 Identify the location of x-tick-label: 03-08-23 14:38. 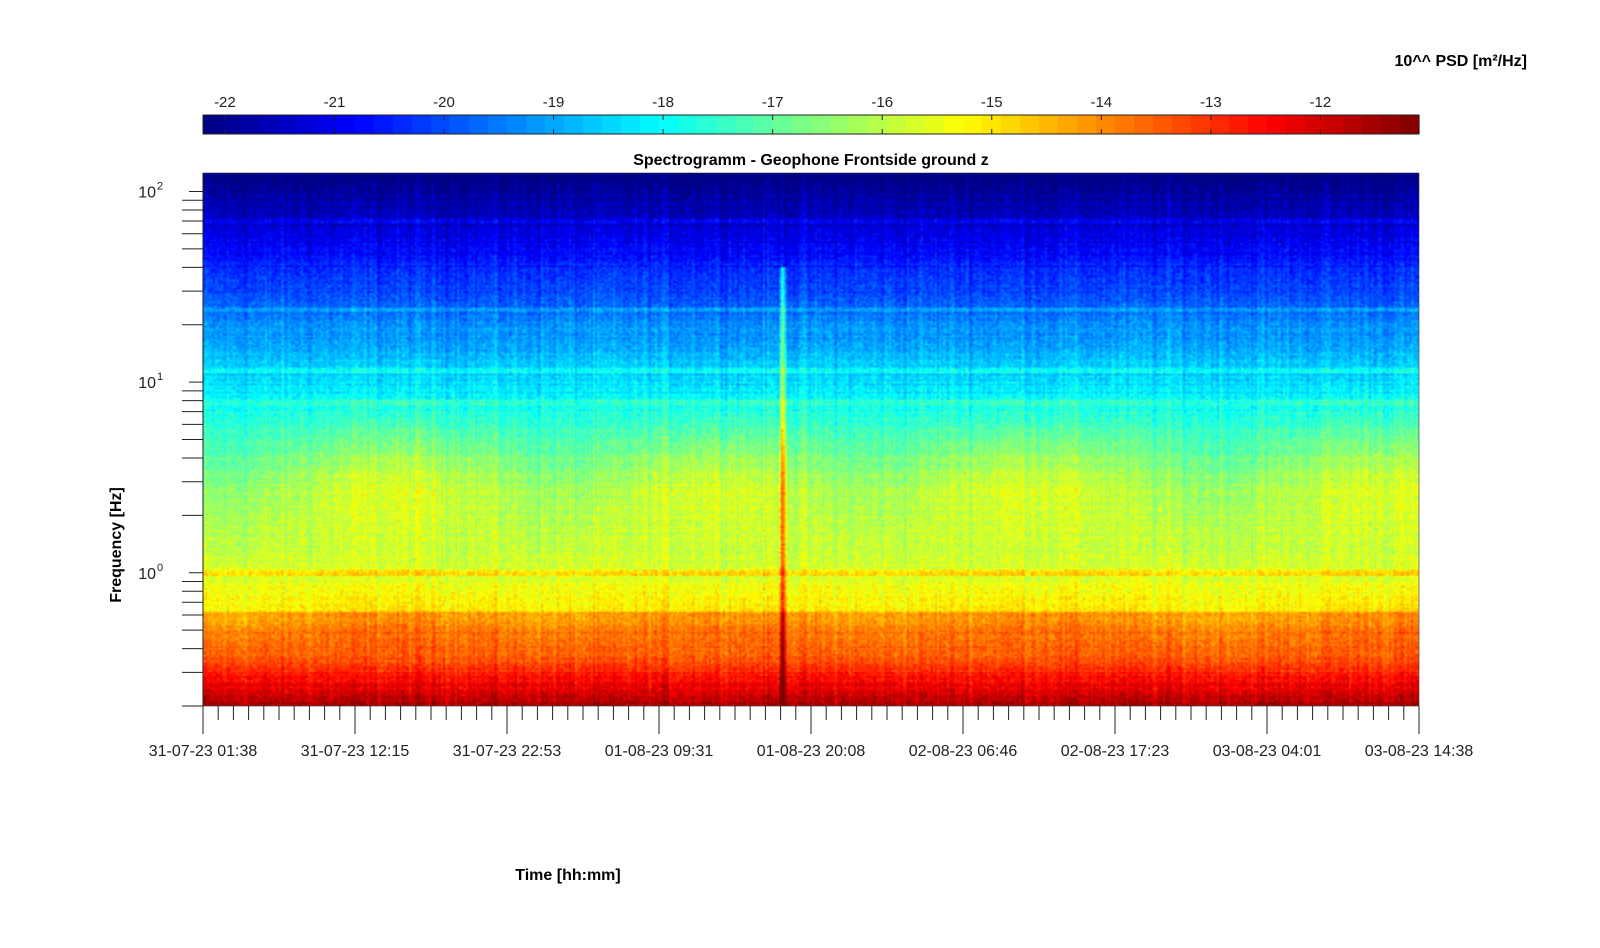
(1419, 751).